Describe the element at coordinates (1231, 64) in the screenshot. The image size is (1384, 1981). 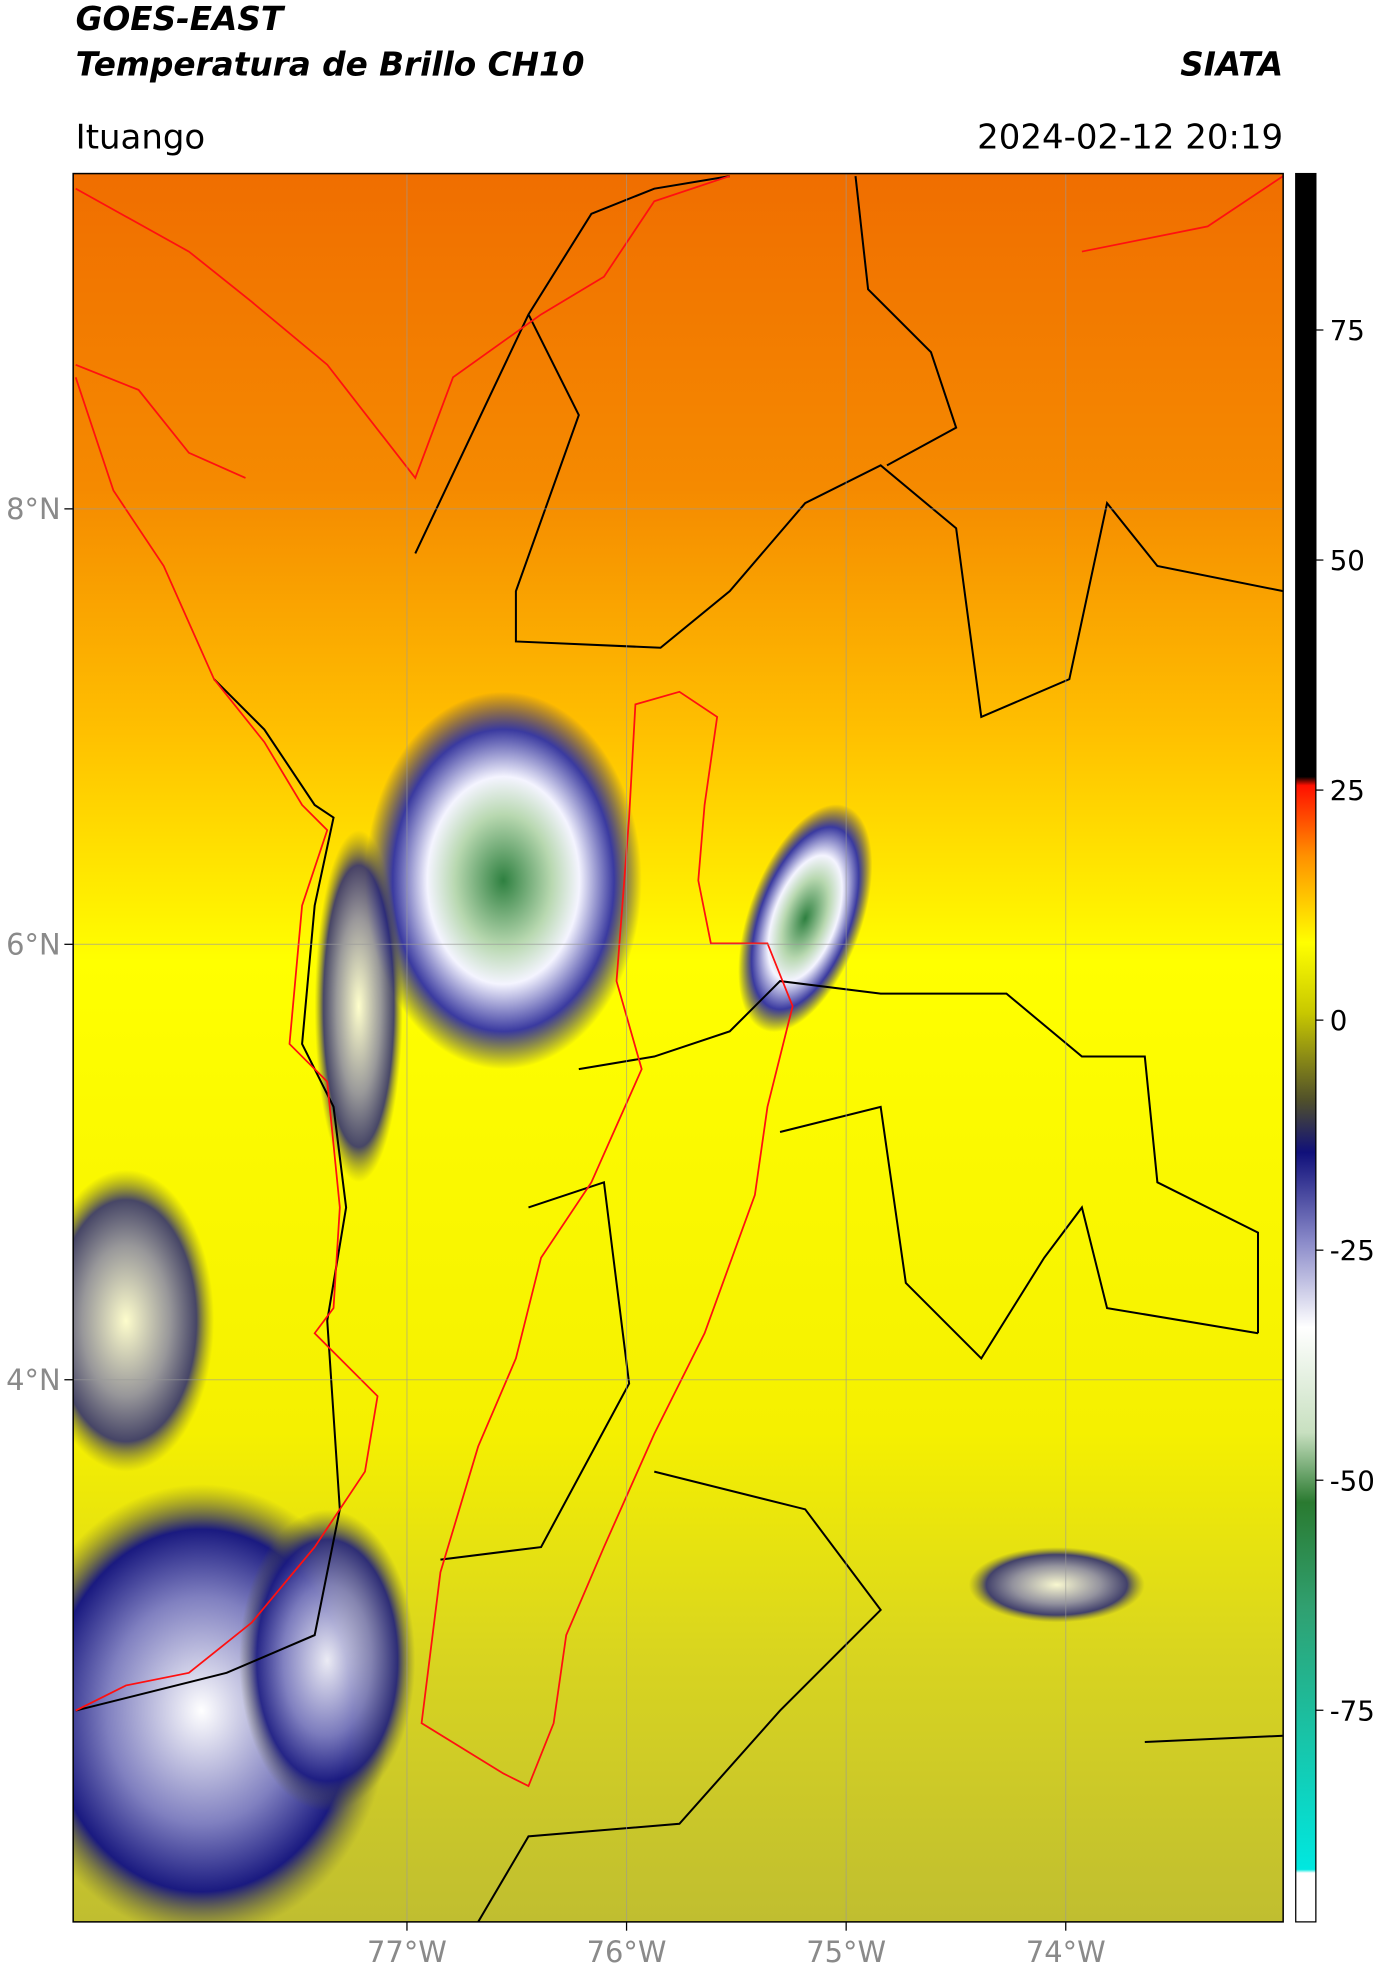
I see `brand: SIATA` at that location.